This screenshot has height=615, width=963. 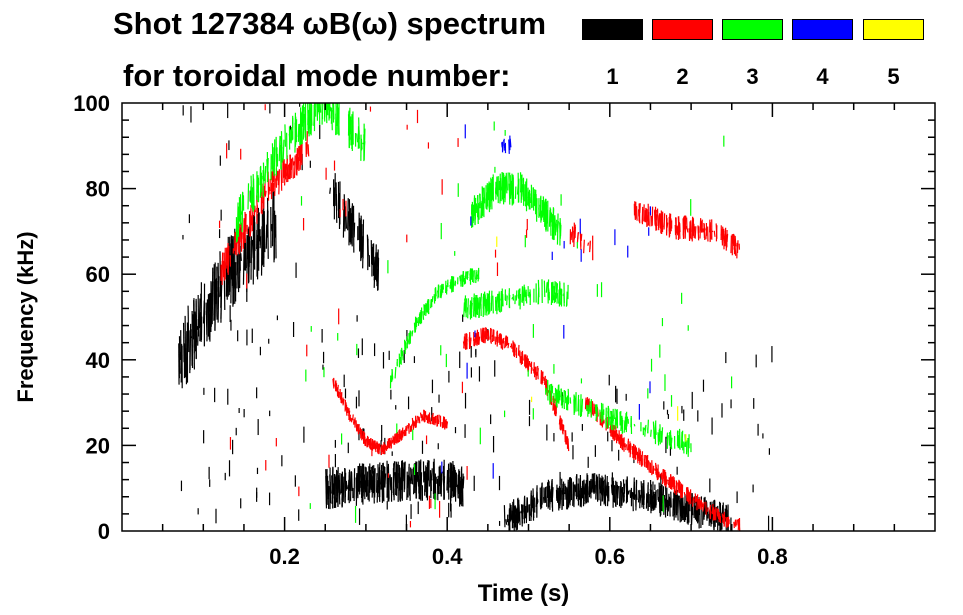 I want to click on y-tick-label: 100, so click(x=91, y=103).